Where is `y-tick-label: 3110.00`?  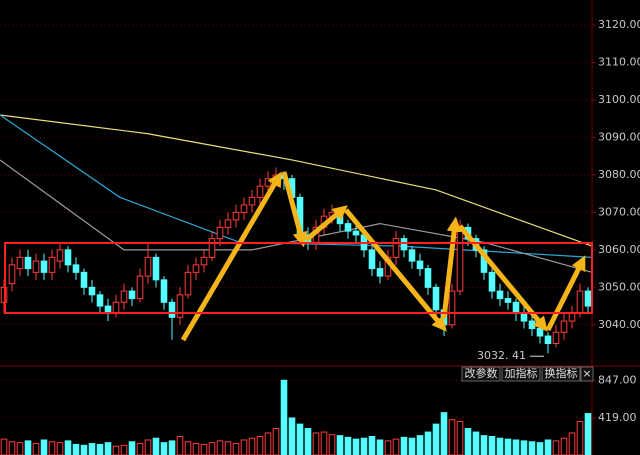
y-tick-label: 3110.00 is located at coordinates (619, 62).